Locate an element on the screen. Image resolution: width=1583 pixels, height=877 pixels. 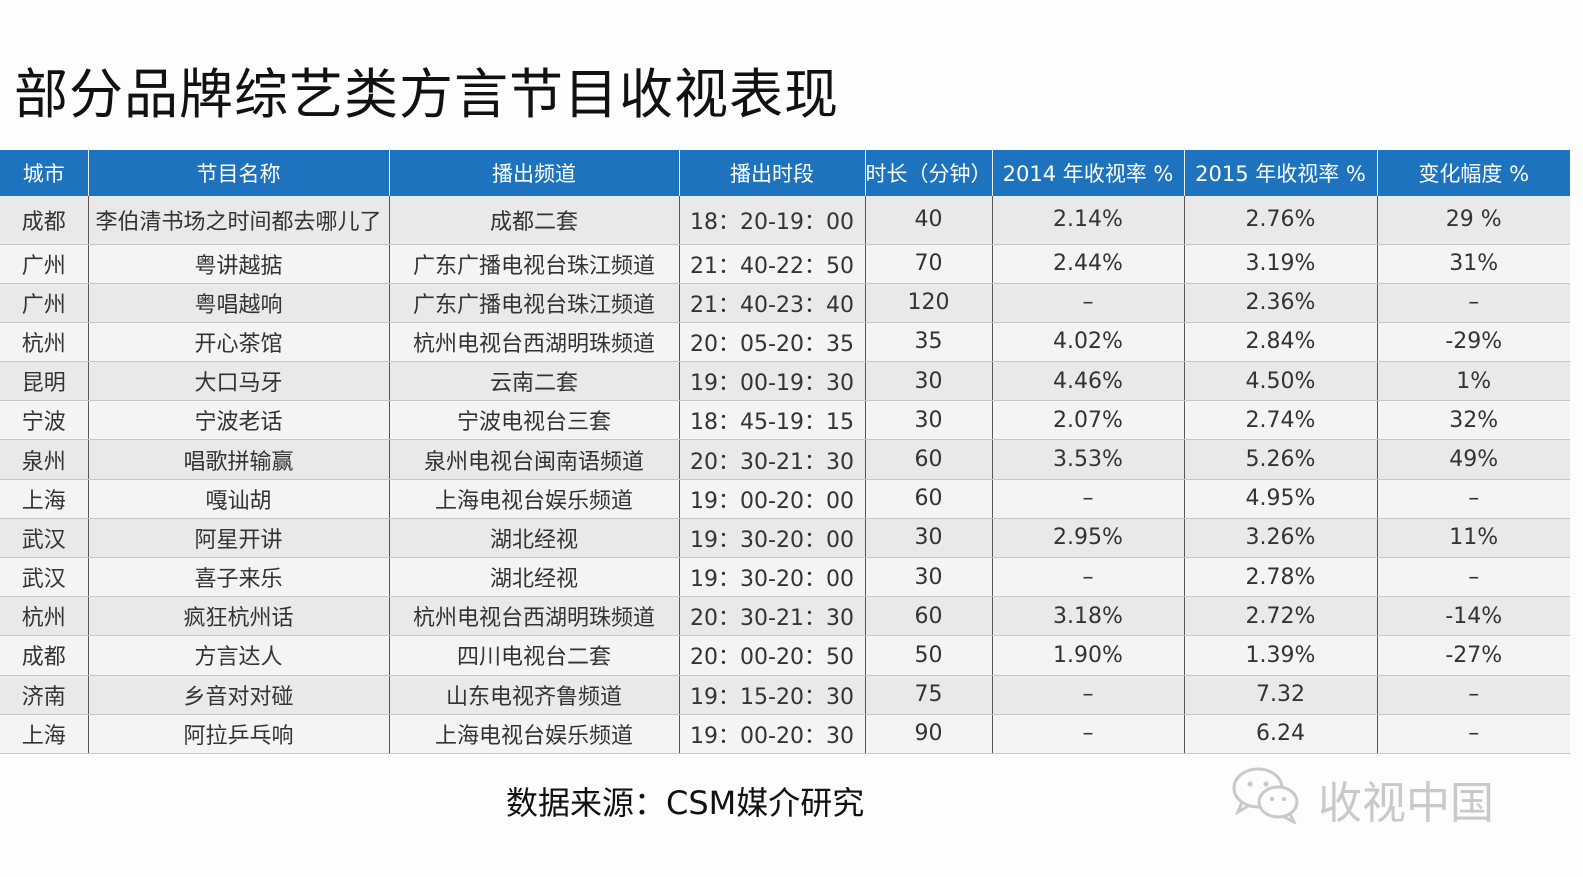
header-change: 变化幅度 % is located at coordinates (1473, 173).